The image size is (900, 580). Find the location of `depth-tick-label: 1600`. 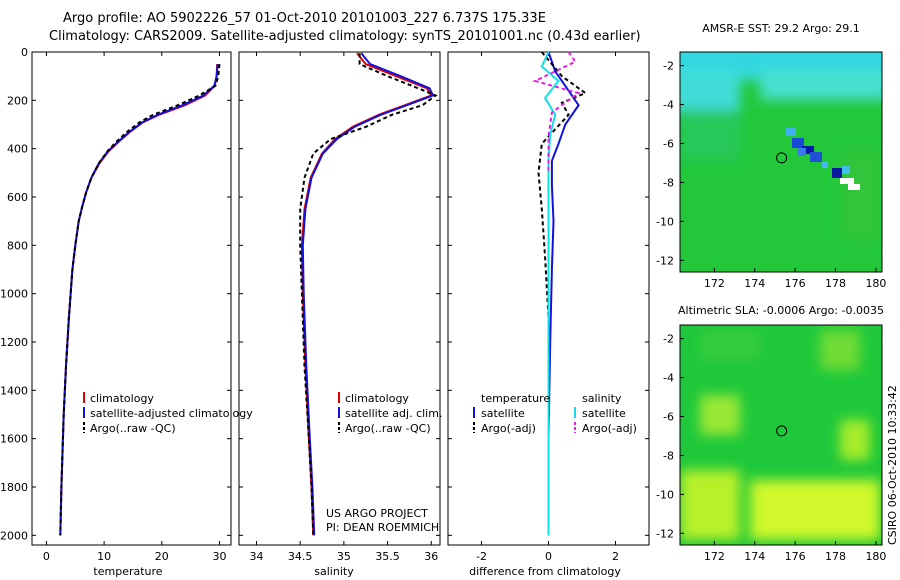

depth-tick-label: 1600 is located at coordinates (14, 439).